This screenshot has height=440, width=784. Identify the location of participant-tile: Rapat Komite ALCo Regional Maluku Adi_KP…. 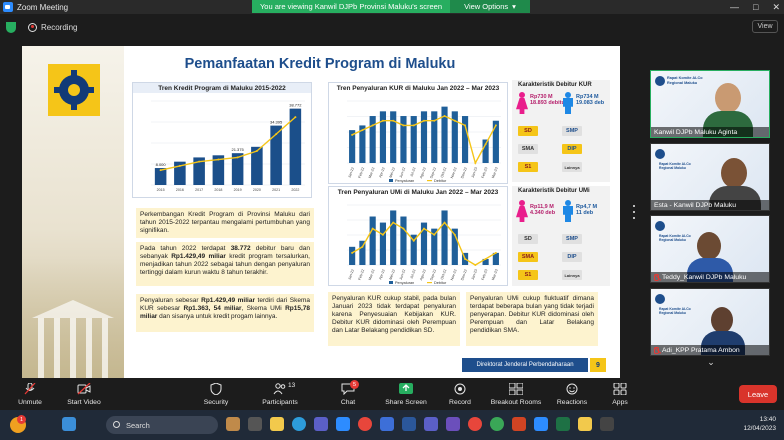
(710, 322).